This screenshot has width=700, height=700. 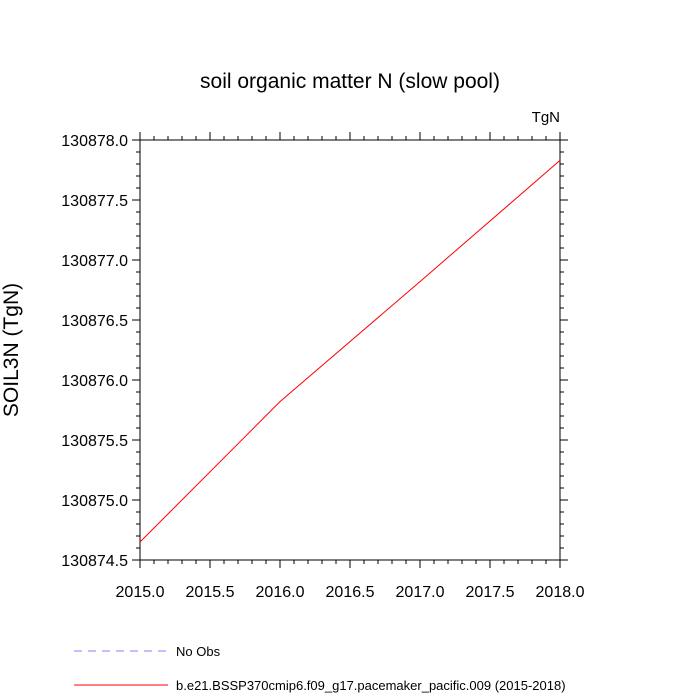 What do you see at coordinates (560, 592) in the screenshot?
I see `x-tick-label: 2018.0` at bounding box center [560, 592].